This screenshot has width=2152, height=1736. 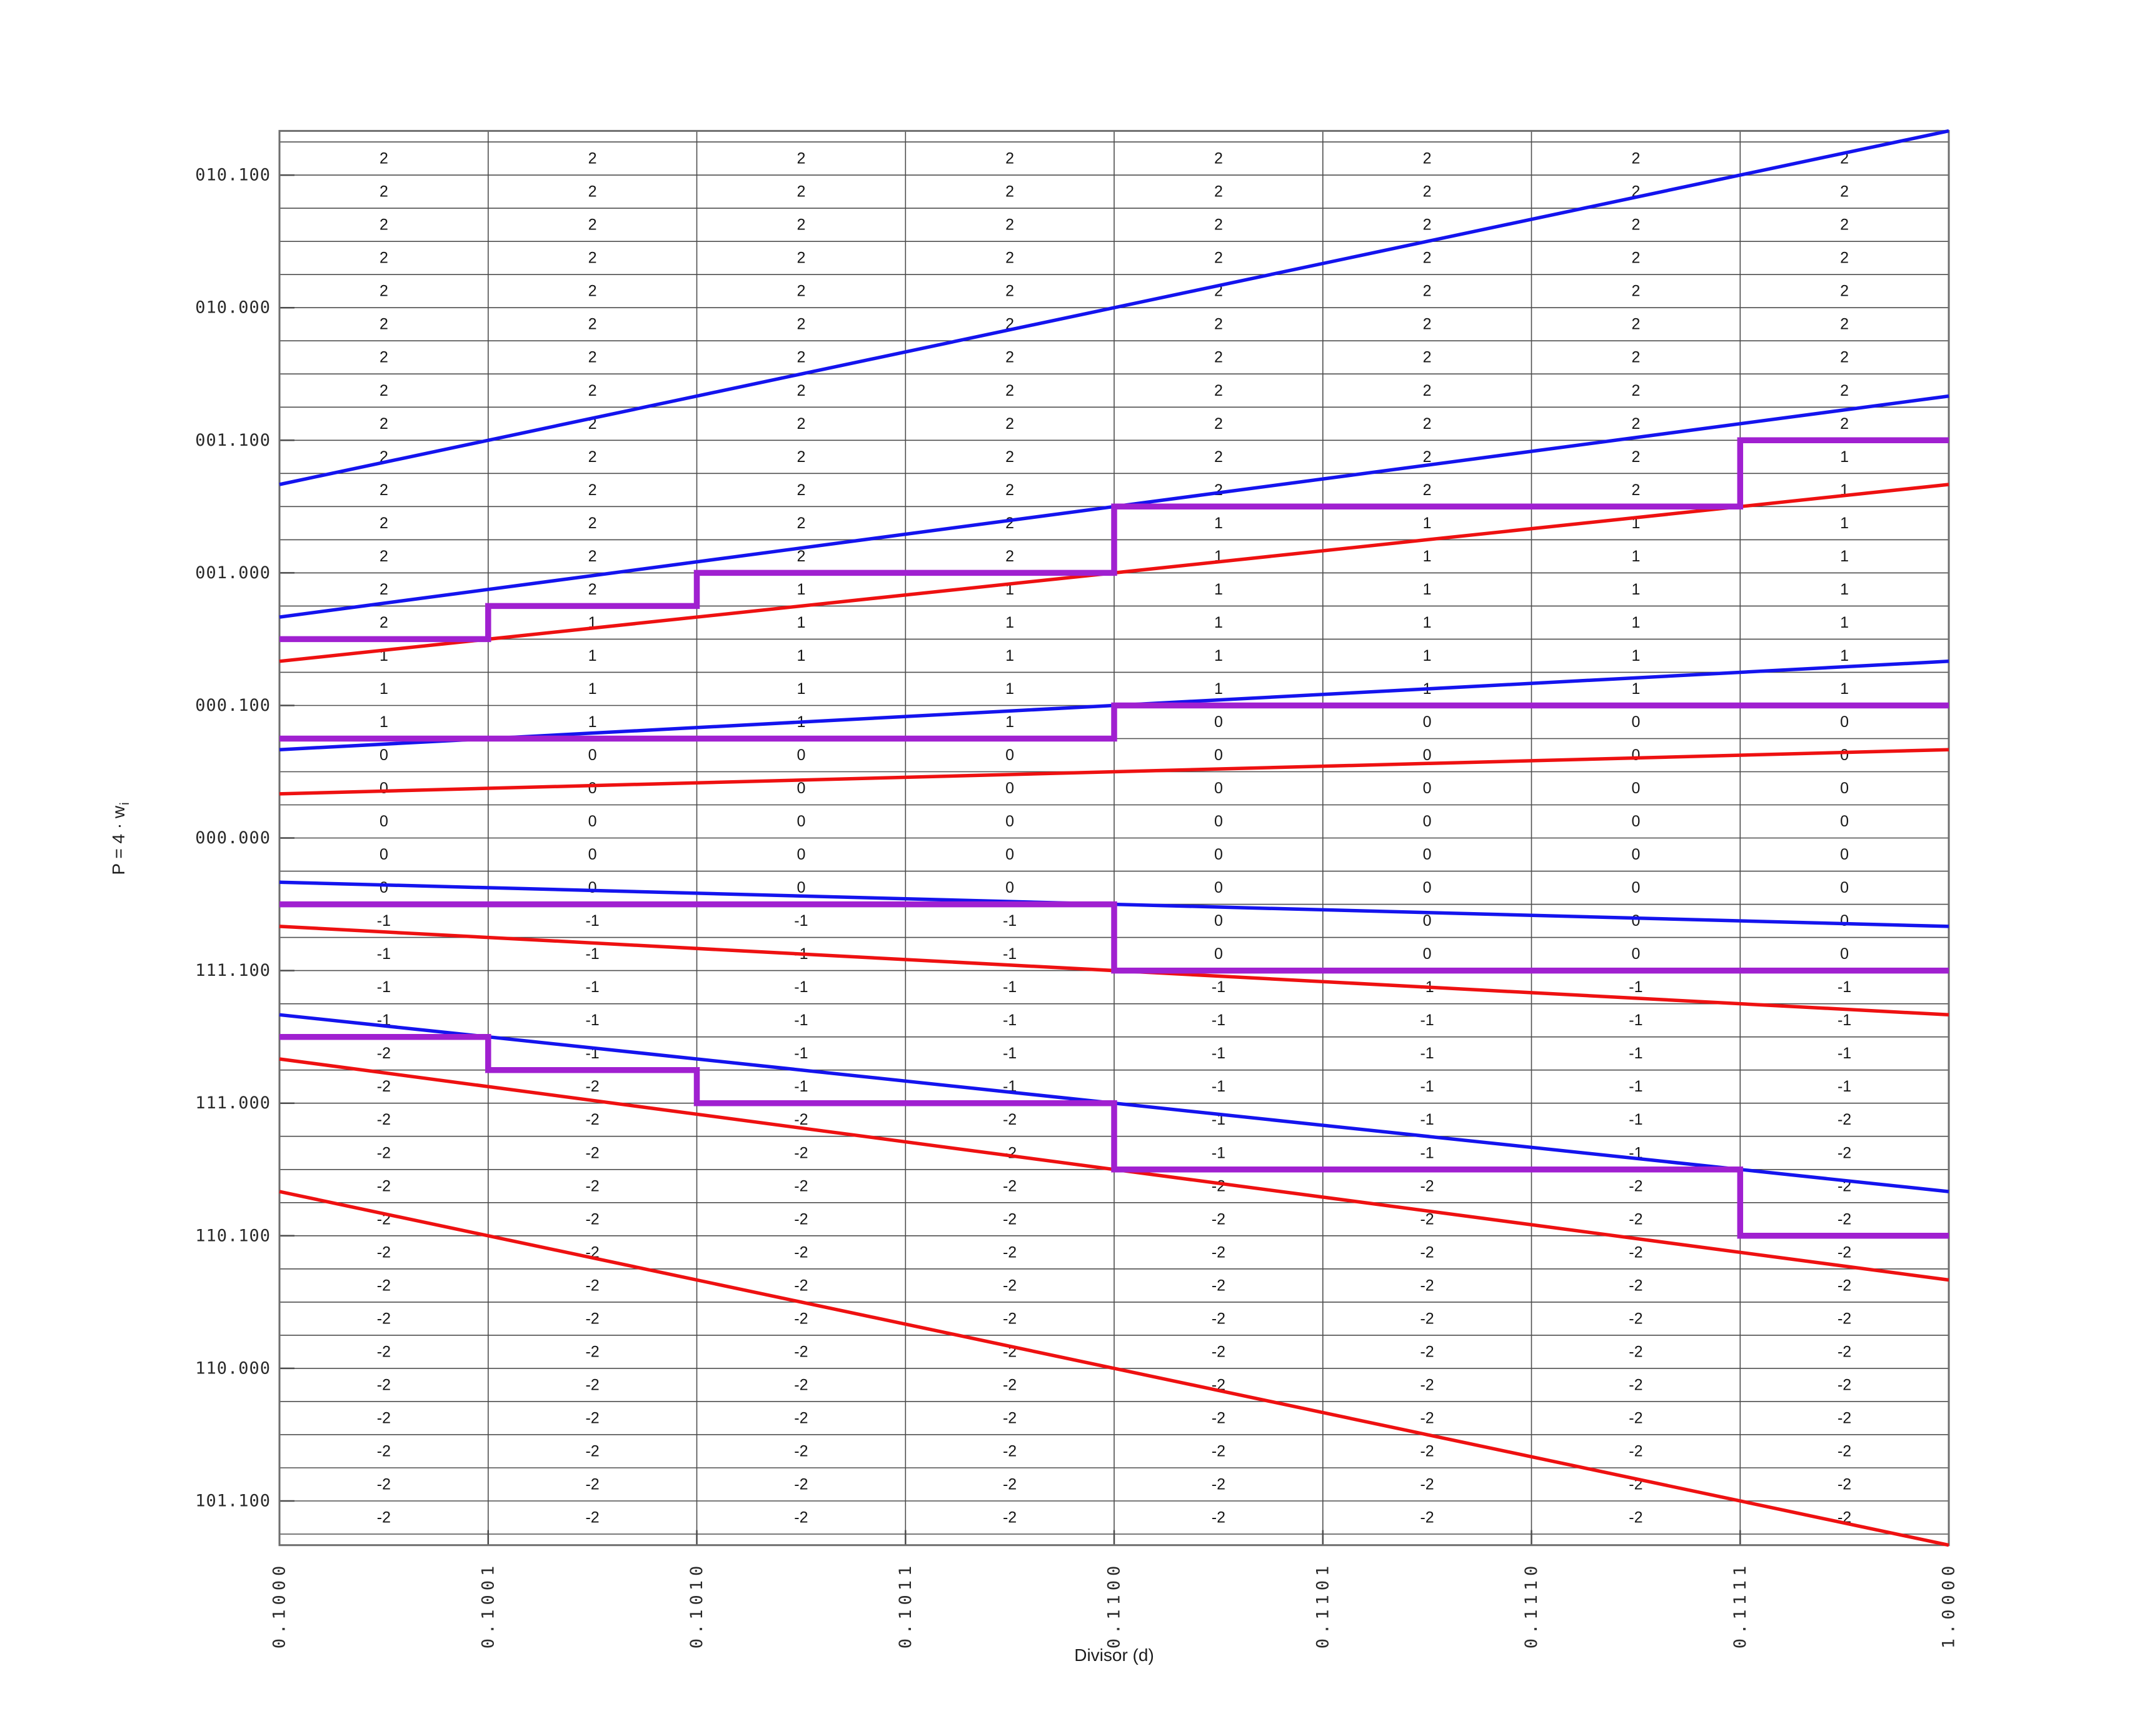 What do you see at coordinates (233, 1103) in the screenshot?
I see `y-tick-label: 111.000` at bounding box center [233, 1103].